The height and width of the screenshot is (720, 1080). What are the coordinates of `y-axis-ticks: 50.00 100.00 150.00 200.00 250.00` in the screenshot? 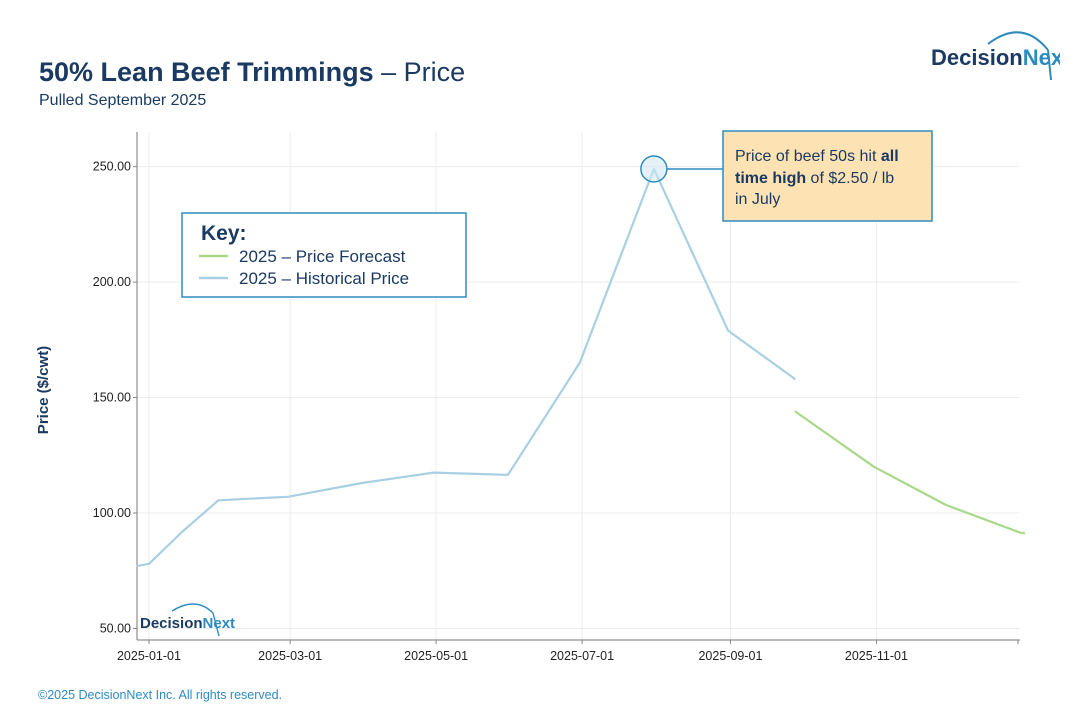 It's located at (115, 397).